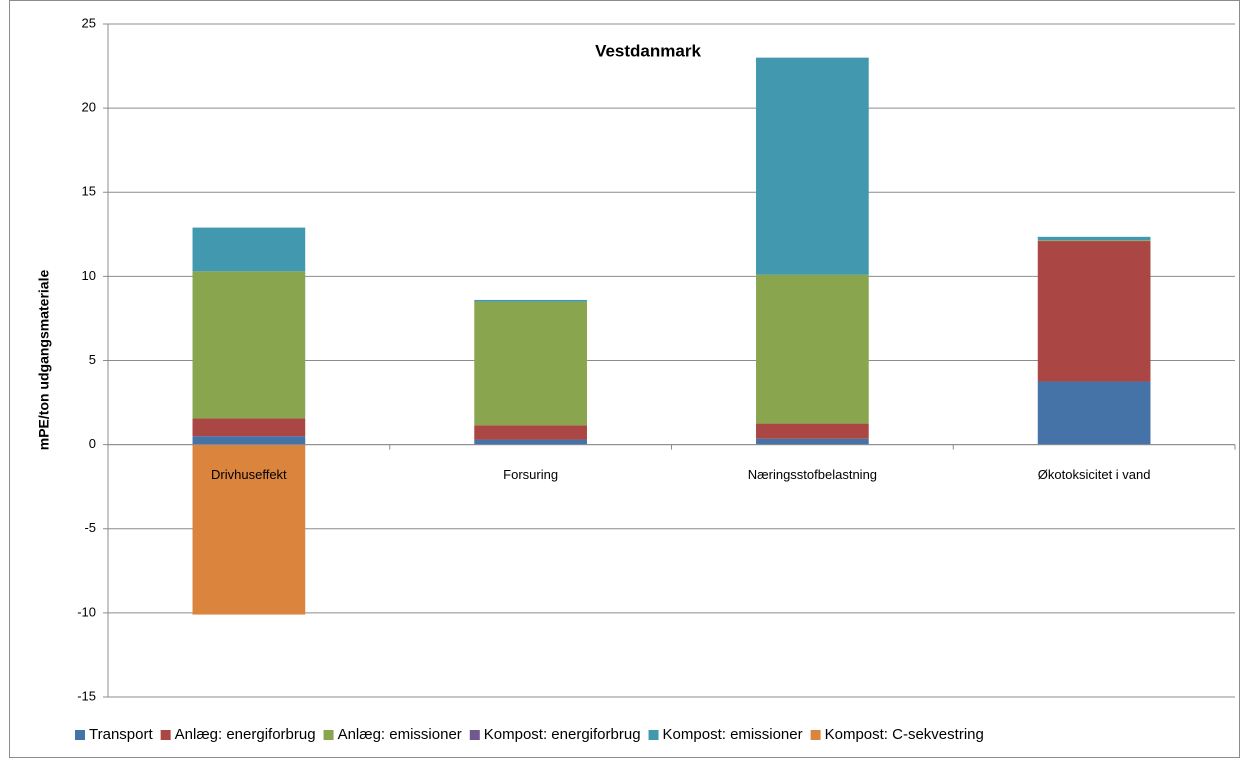  Describe the element at coordinates (86, 695) in the screenshot. I see `y-tick-label: -15` at that location.